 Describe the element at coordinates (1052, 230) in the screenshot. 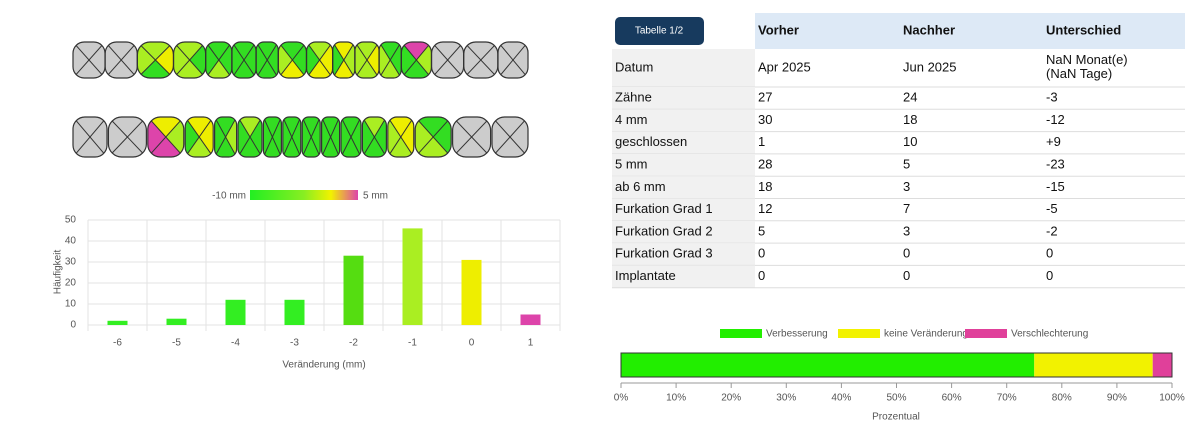

I see `table-cell: -2` at that location.